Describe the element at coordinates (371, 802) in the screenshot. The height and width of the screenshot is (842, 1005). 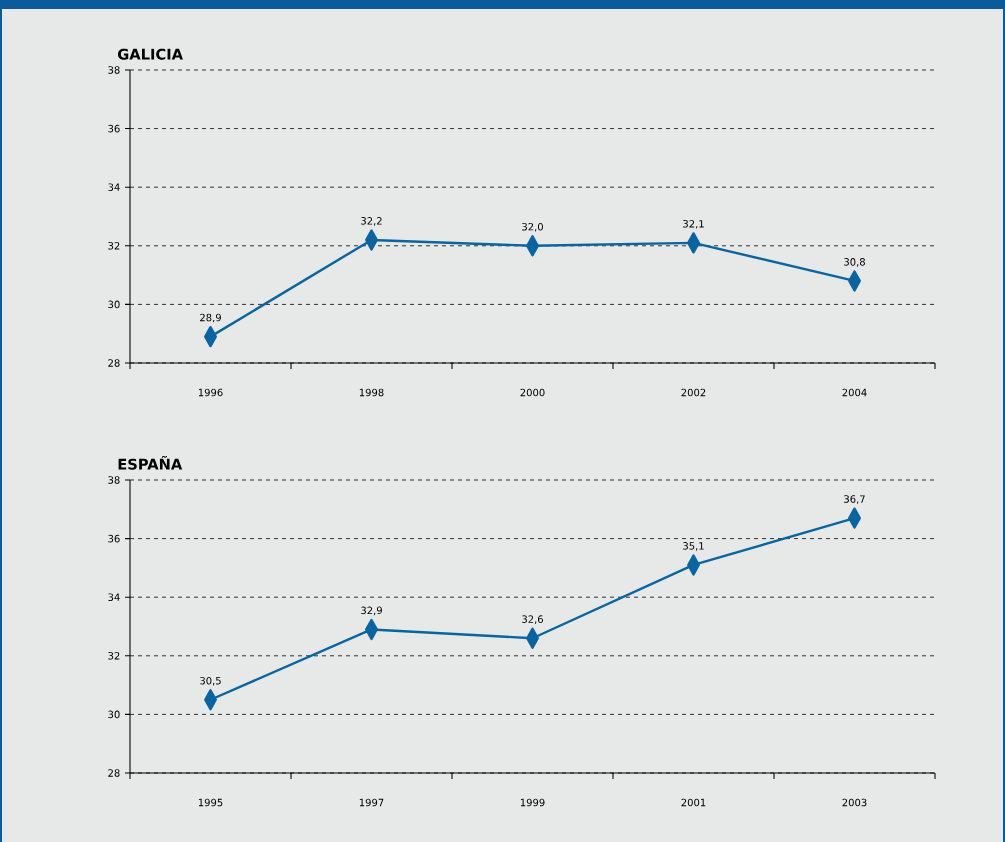
I see `x-tick-label: 1997` at that location.